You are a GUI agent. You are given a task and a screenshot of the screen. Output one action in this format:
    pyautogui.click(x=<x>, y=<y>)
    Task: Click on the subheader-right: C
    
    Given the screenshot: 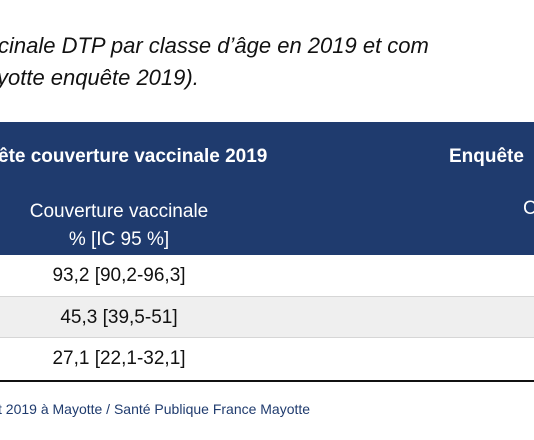 What is the action you would take?
    pyautogui.click(x=528, y=208)
    